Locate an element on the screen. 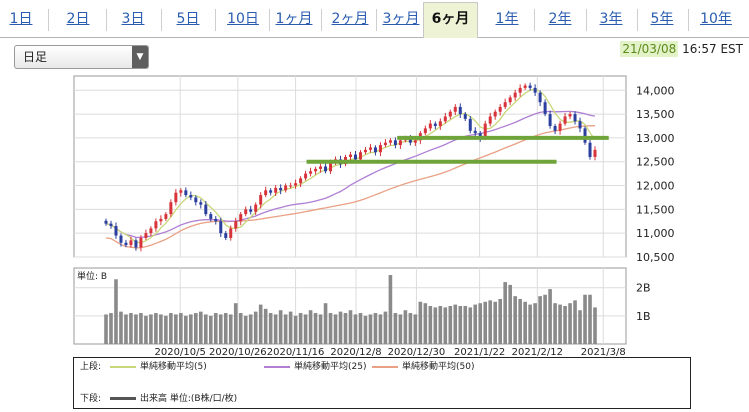  legend-ma50-label: 単純移動平均(50) is located at coordinates (438, 367).